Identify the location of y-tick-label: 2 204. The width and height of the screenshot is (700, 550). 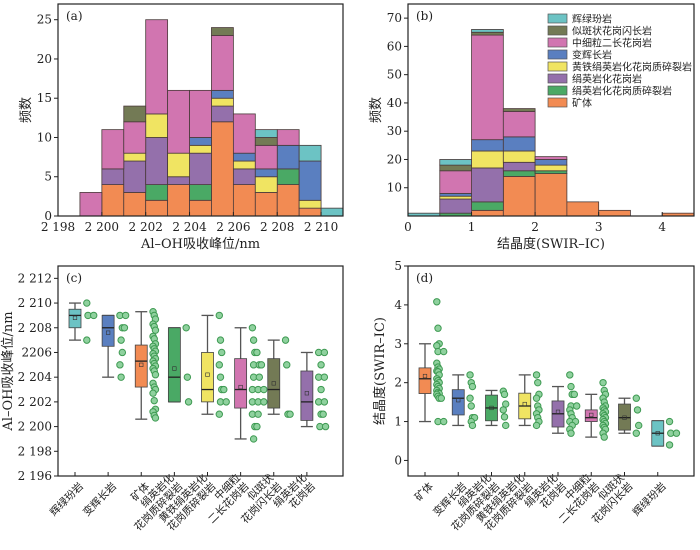
(35, 377).